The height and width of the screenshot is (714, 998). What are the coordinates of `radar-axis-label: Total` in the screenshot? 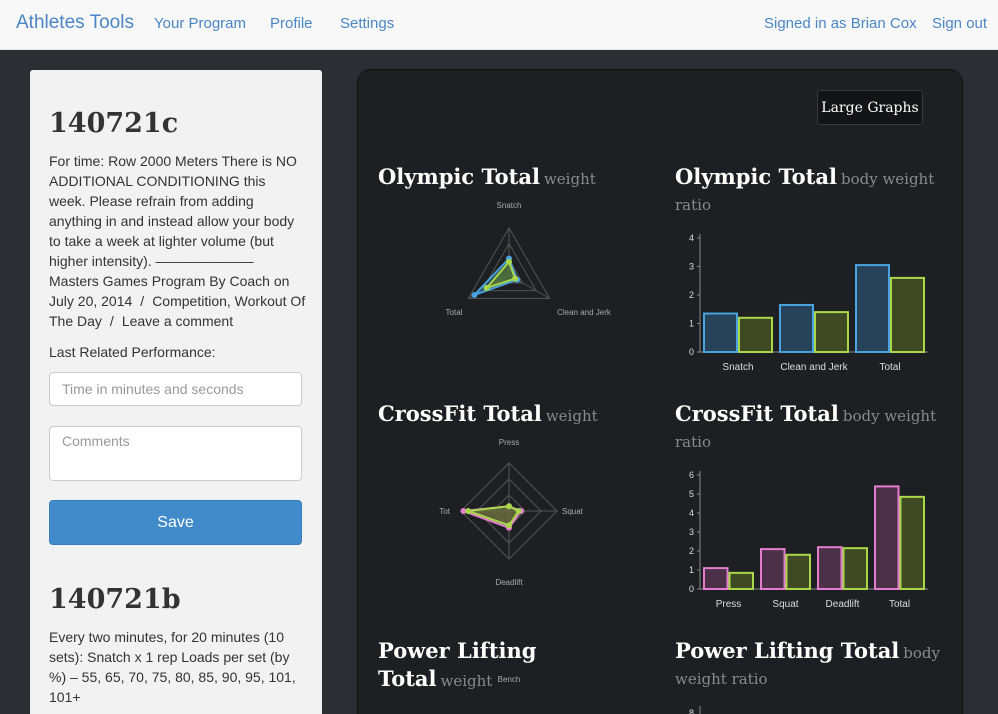 It's located at (454, 312).